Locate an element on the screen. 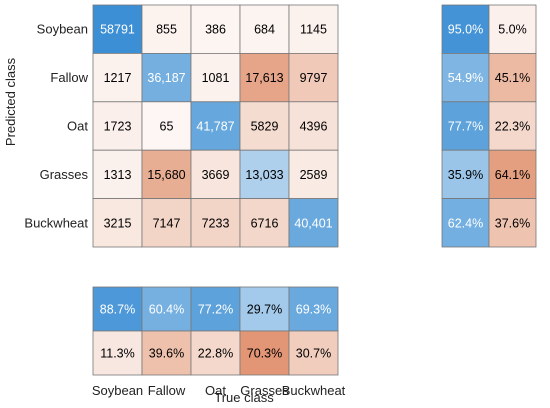  matrix-cell-r4-c2-label: 7233 is located at coordinates (216, 223).